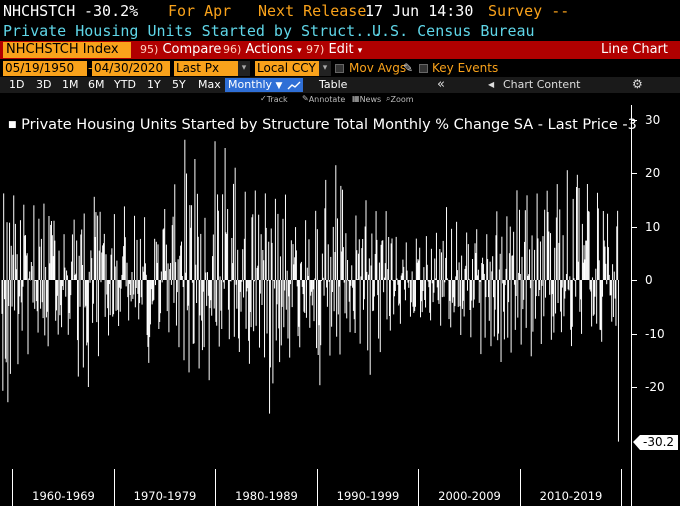 The height and width of the screenshot is (506, 680). I want to click on key-events-checkbox, so click(423, 68).